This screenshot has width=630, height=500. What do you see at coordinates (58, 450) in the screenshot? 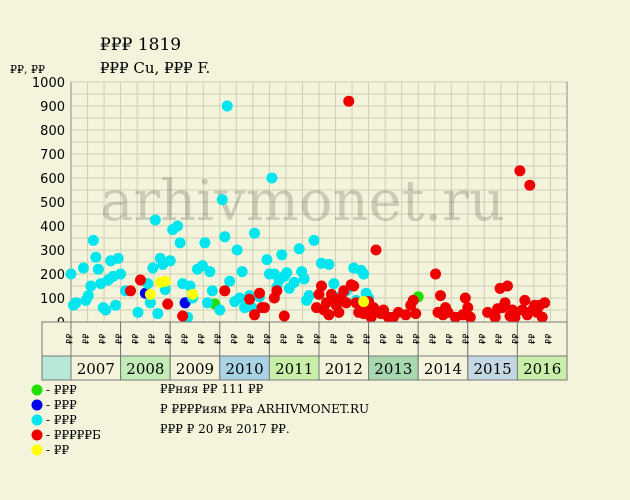
I see `legend-label: - ₽₽` at bounding box center [58, 450].